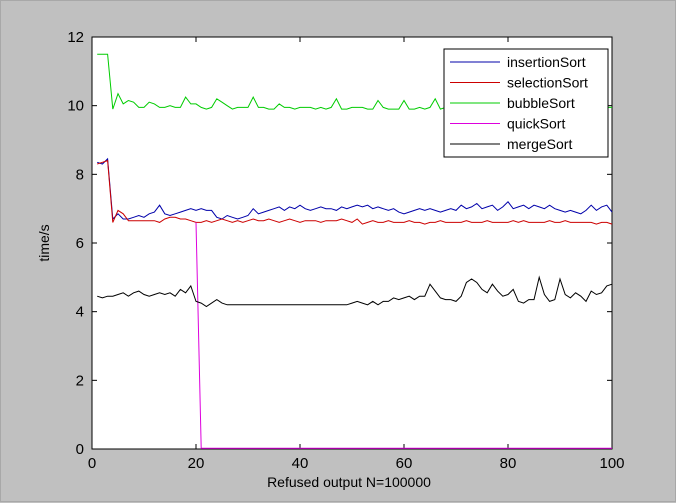 This screenshot has height=503, width=676. Describe the element at coordinates (539, 144) in the screenshot. I see `legend-label-mergeSort: mergeSort` at that location.